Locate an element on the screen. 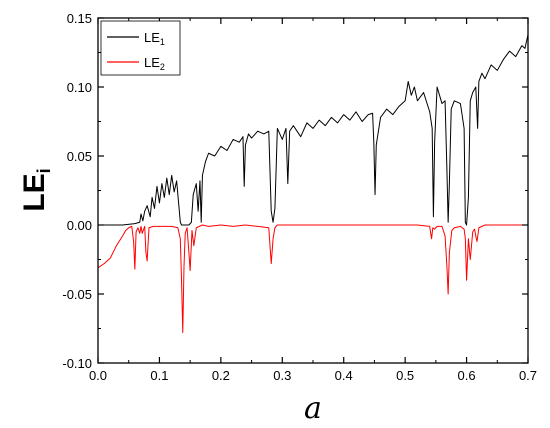  y-tick-label: -0.10 is located at coordinates (77, 363).